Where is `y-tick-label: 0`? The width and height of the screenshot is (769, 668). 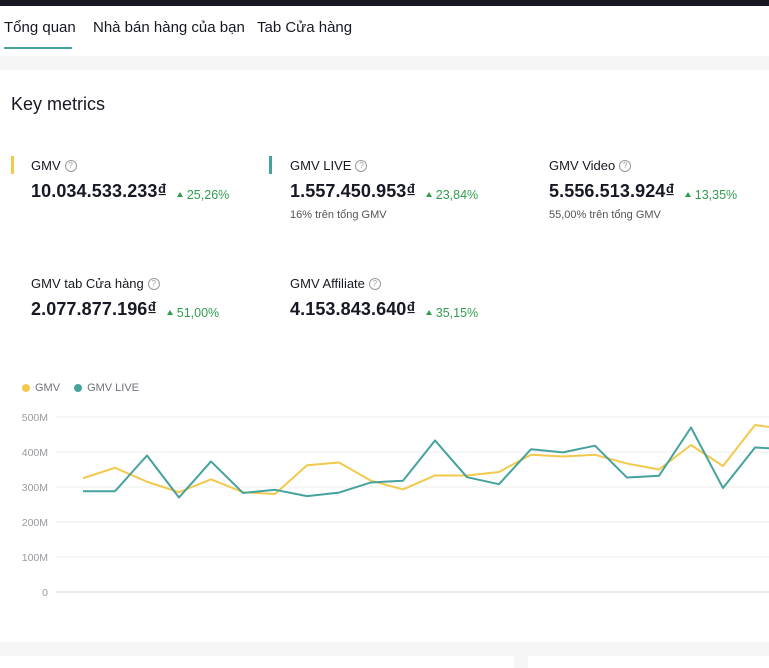
y-tick-label: 0 is located at coordinates (45, 593).